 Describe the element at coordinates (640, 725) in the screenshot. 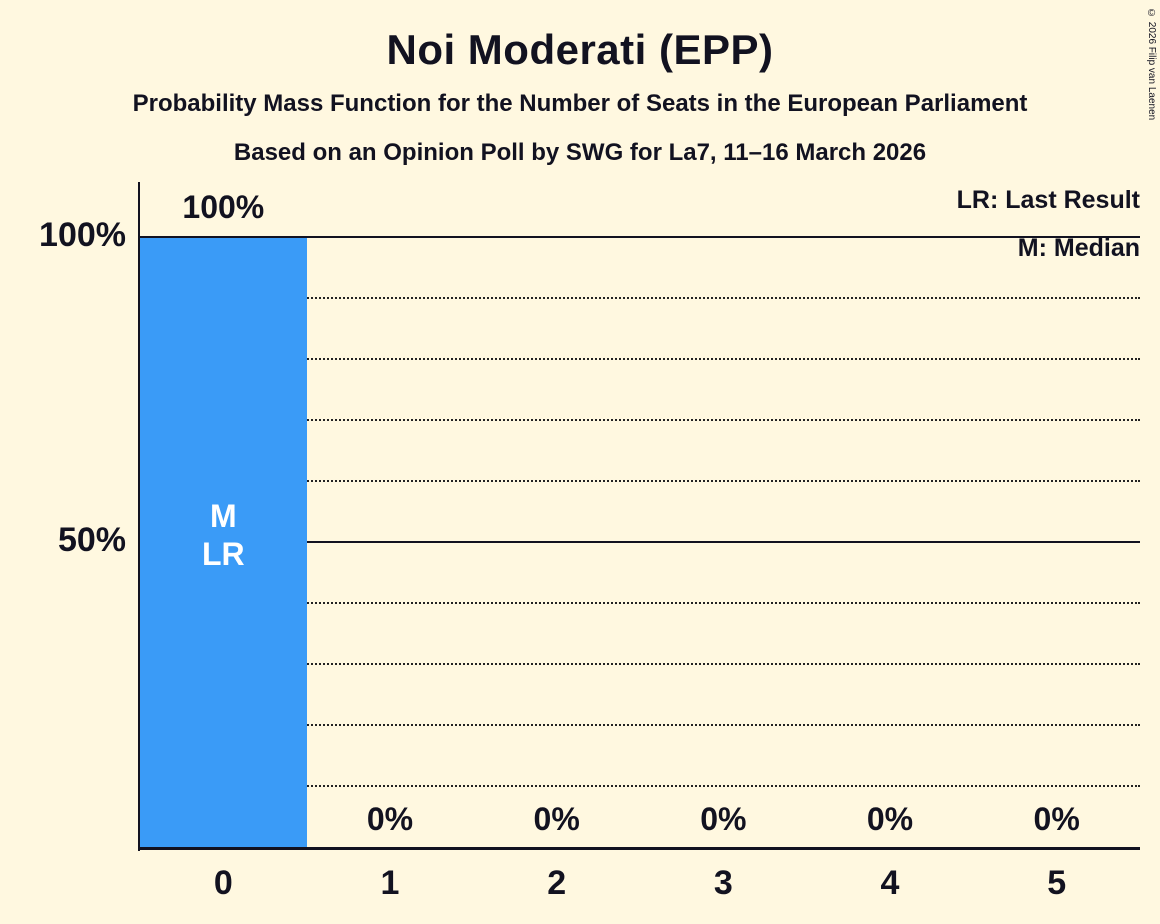

I see `gridline-20pct` at that location.